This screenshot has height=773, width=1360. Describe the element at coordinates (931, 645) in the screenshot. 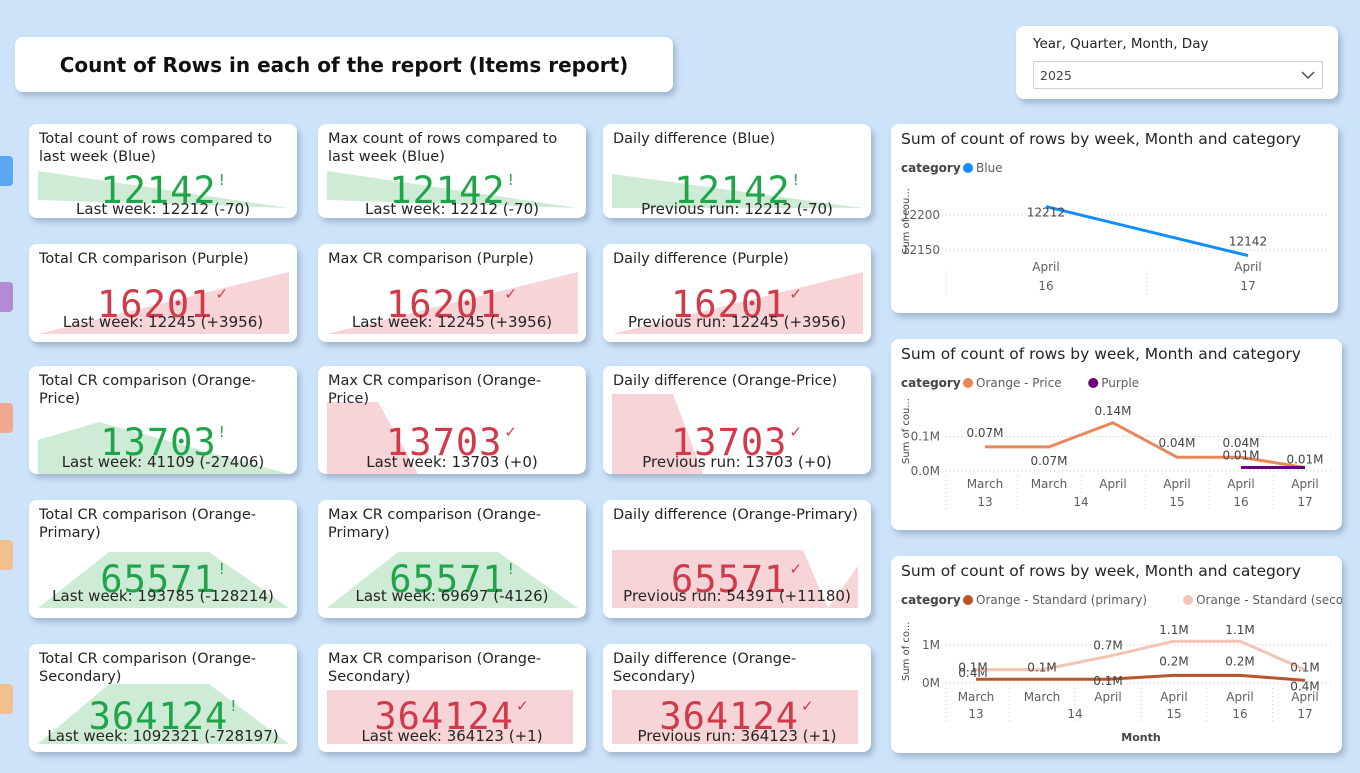

I see `y-tick-label: 1M` at that location.